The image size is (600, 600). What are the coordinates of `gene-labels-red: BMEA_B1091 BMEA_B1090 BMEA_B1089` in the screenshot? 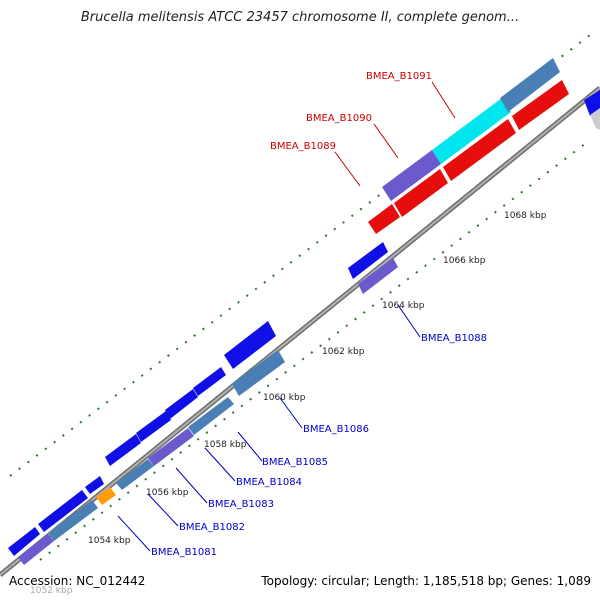 It's located at (351, 111).